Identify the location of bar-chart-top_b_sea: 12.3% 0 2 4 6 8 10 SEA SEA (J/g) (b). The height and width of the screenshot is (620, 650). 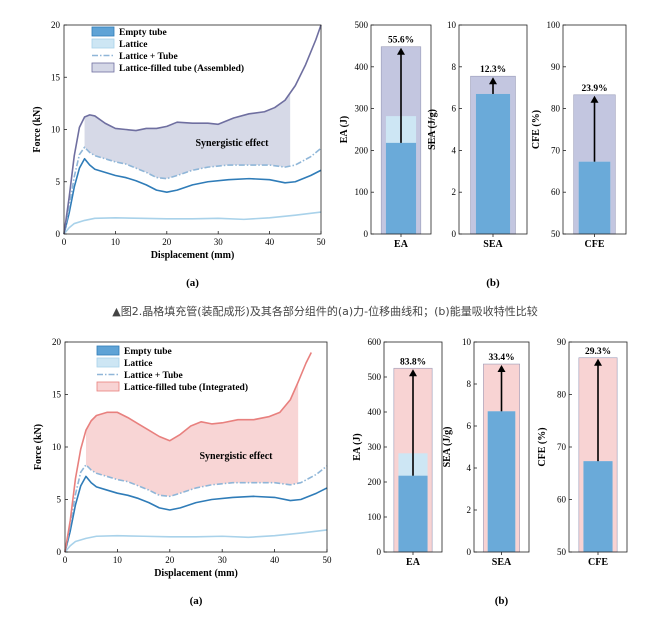
(477, 154).